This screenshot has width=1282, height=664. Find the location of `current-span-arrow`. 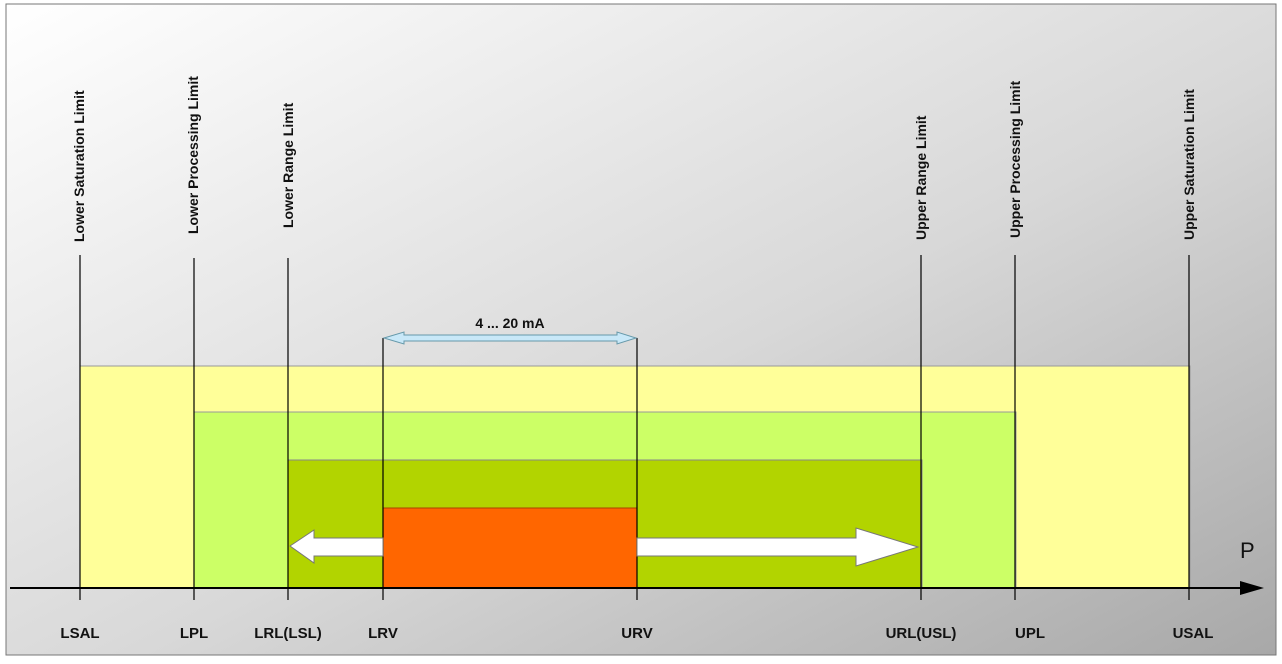

current-span-arrow is located at coordinates (510, 338).